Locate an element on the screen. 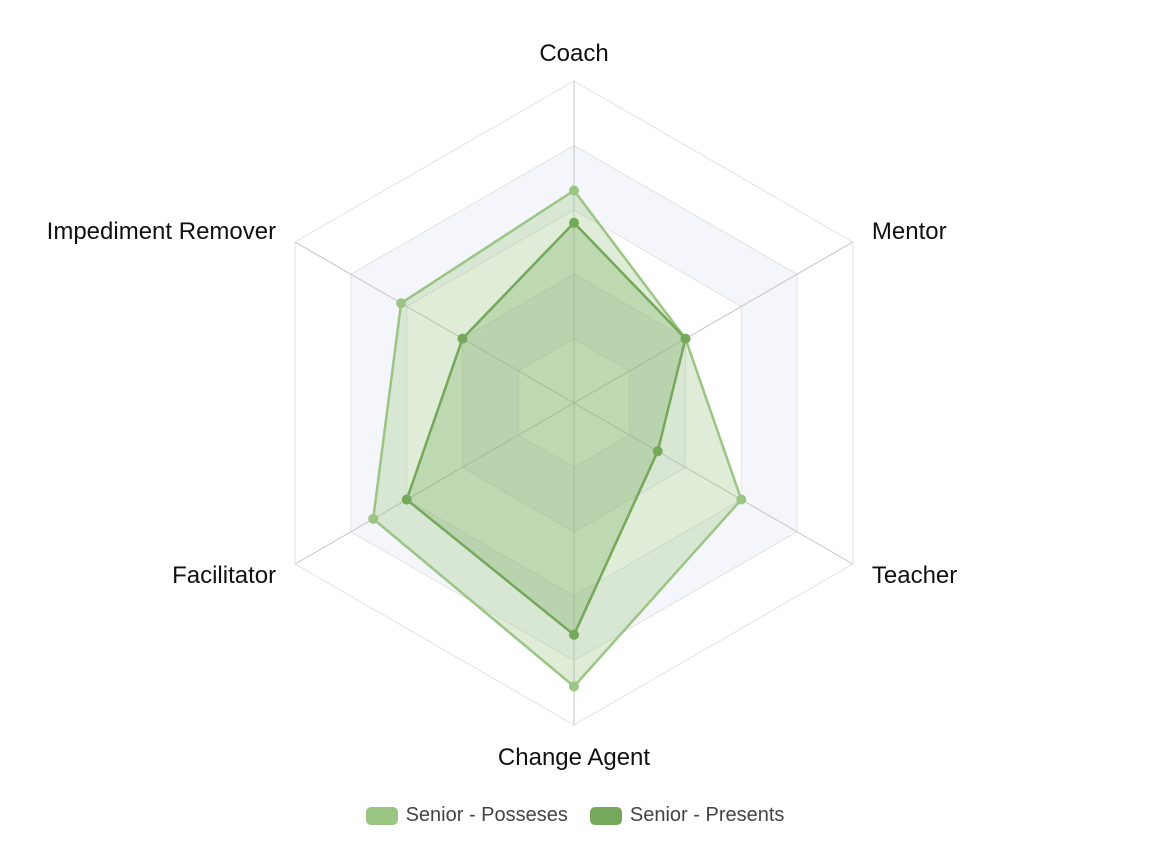 The height and width of the screenshot is (858, 1150). spoke-mentor is located at coordinates (713, 322).